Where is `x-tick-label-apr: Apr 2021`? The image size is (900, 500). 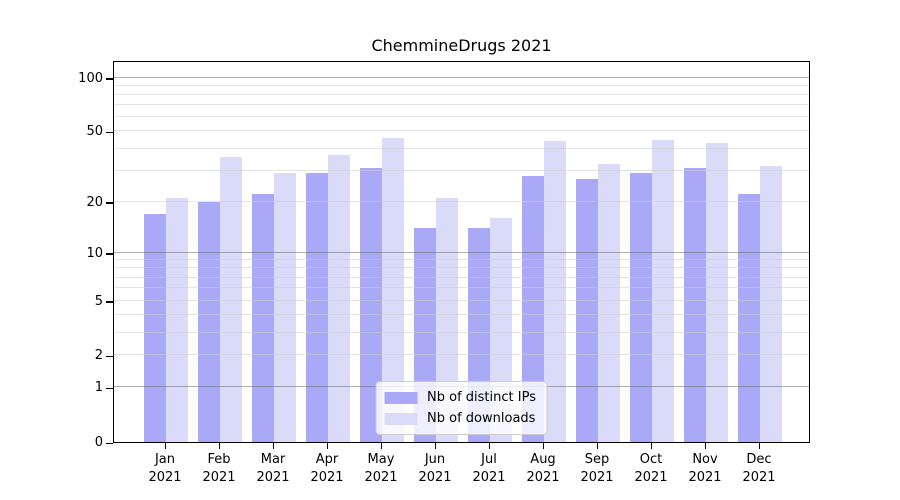
x-tick-label-apr: Apr 2021 is located at coordinates (327, 469).